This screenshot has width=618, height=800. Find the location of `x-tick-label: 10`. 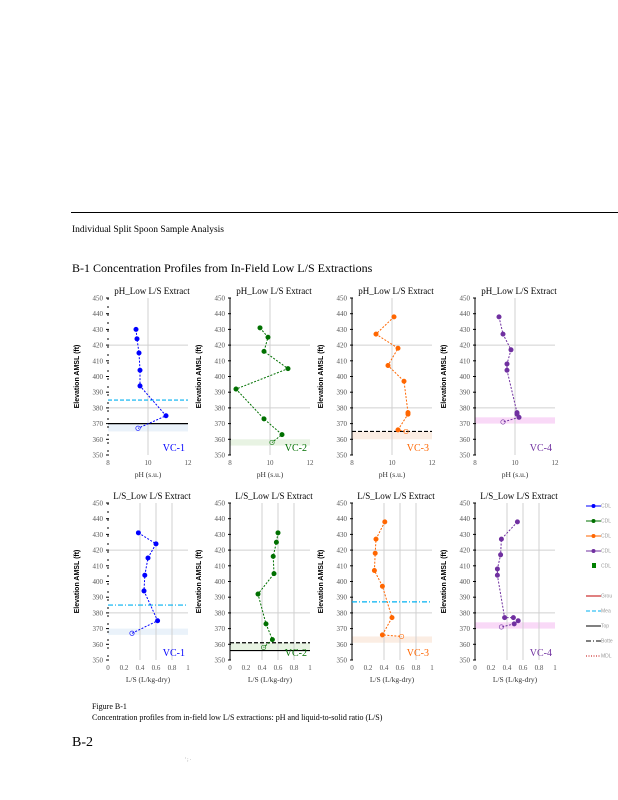

x-tick-label: 10 is located at coordinates (393, 463).